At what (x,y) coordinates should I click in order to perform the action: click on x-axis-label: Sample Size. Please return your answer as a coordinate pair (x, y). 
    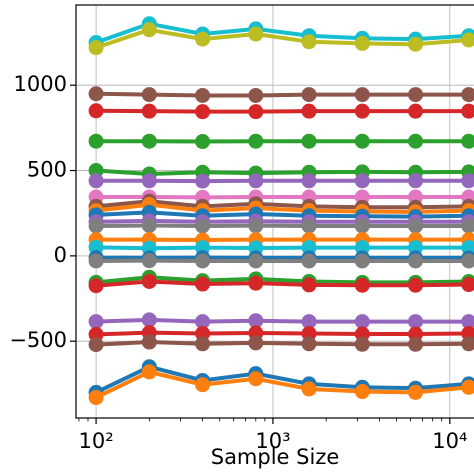
    Looking at the image, I should click on (275, 457).